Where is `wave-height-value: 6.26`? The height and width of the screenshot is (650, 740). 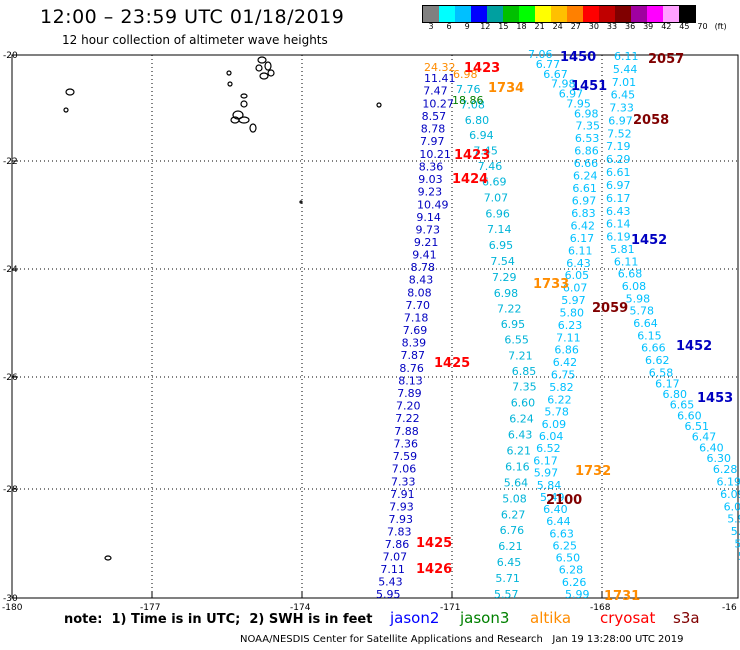
wave-height-value: 6.26 is located at coordinates (574, 582).